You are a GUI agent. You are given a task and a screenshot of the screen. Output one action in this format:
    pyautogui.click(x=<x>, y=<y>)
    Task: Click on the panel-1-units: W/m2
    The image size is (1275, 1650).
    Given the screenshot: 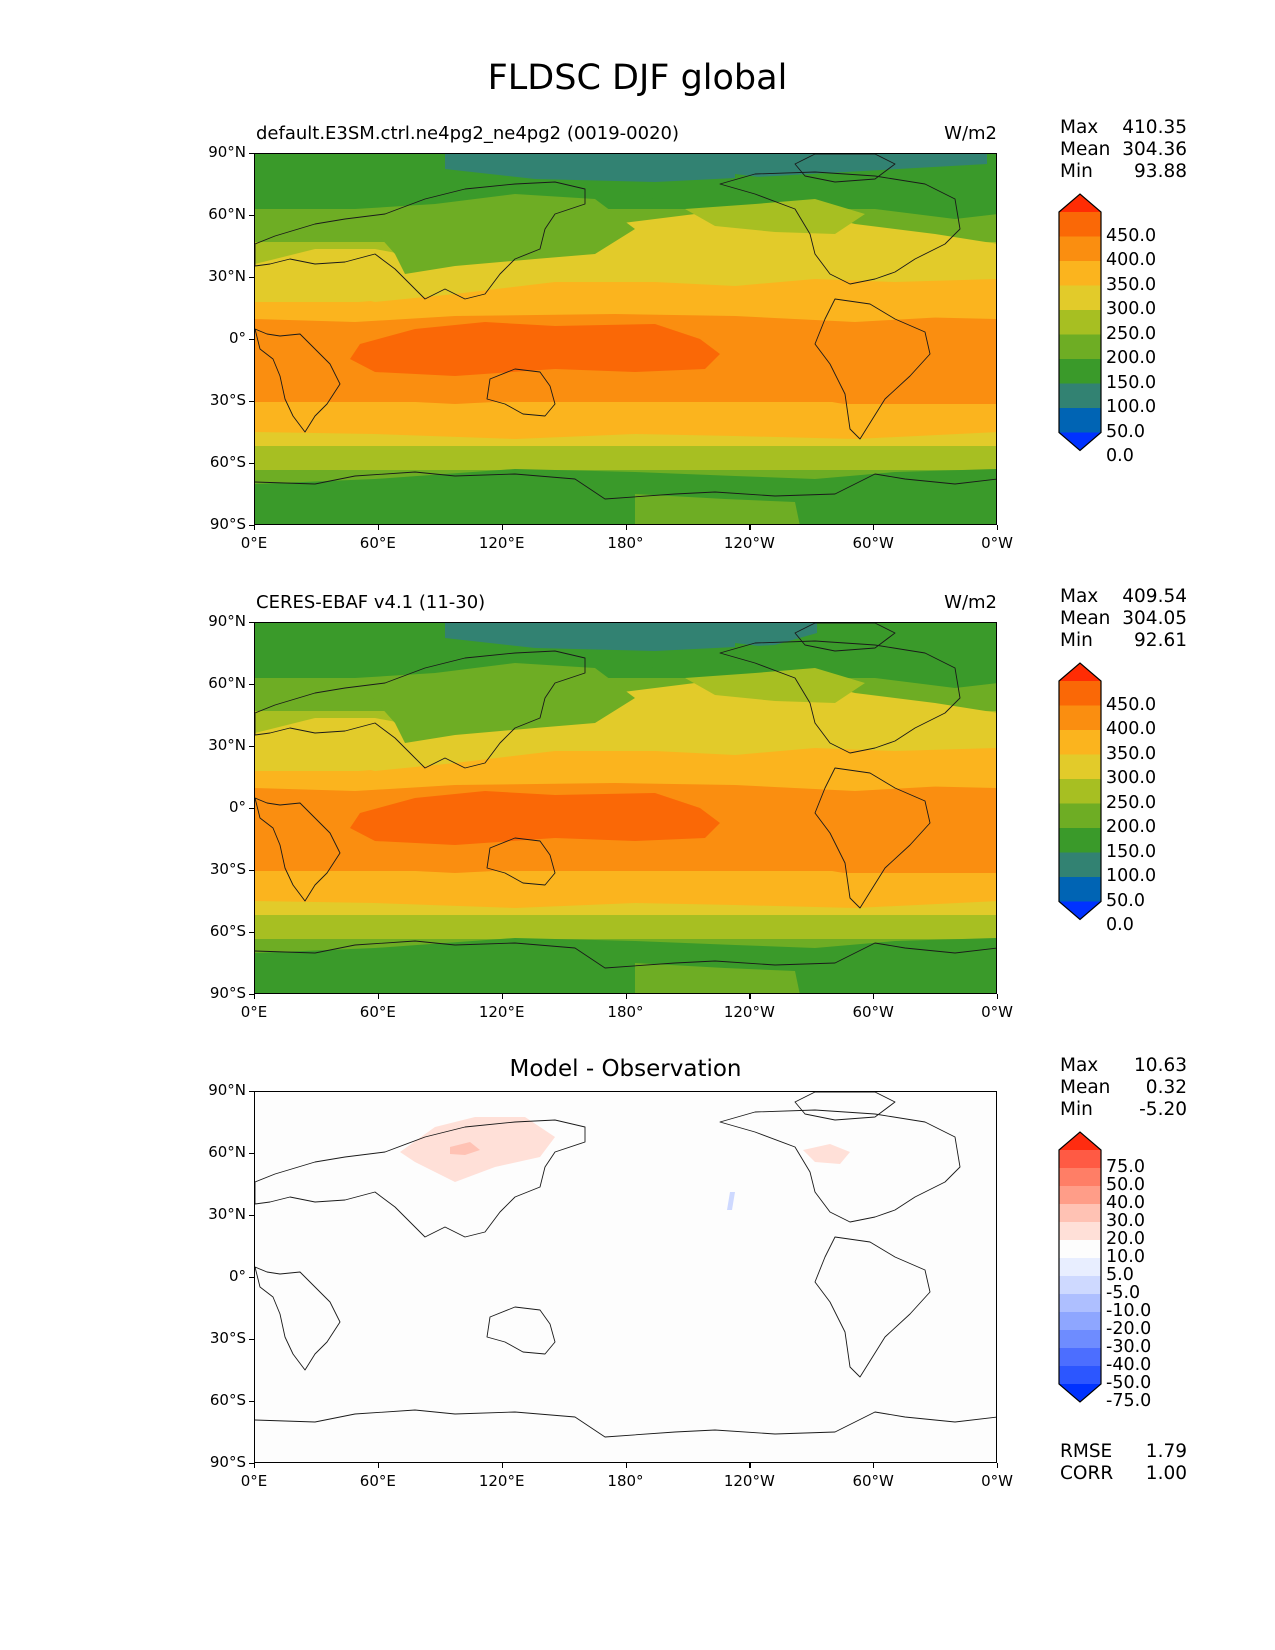 What is the action you would take?
    pyautogui.click(x=970, y=133)
    